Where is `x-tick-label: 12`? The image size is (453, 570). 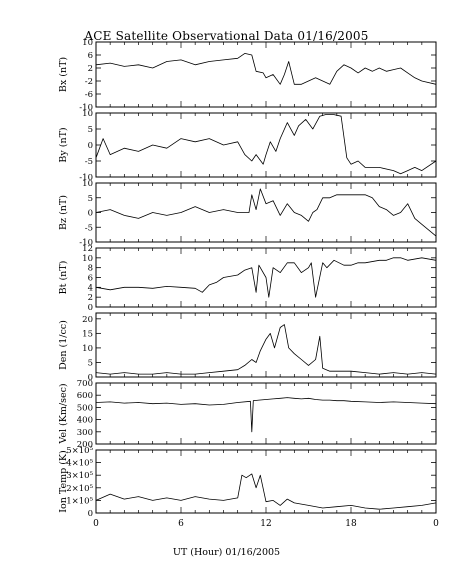
x-tick-label: 12 is located at coordinates (265, 524).